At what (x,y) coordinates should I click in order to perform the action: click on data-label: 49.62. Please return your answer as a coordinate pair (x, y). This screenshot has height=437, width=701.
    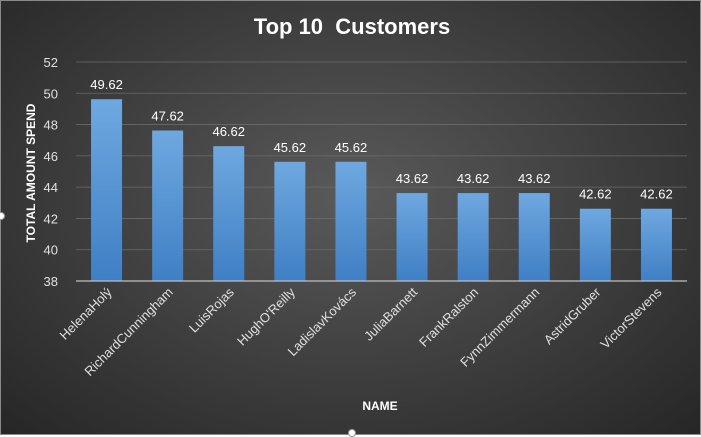
    Looking at the image, I should click on (106, 84).